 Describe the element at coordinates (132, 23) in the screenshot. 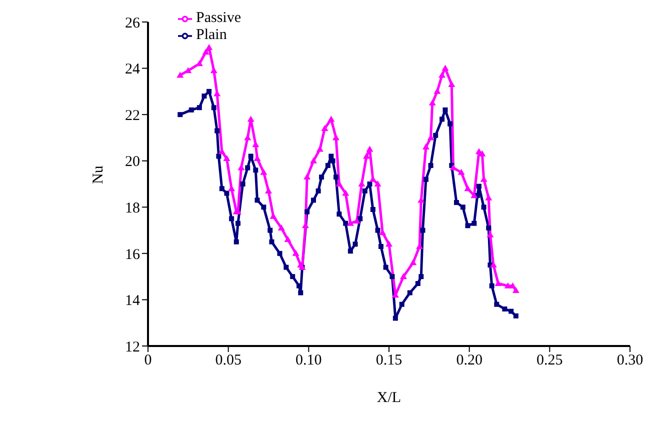

I see `y-tick-label: 26` at that location.